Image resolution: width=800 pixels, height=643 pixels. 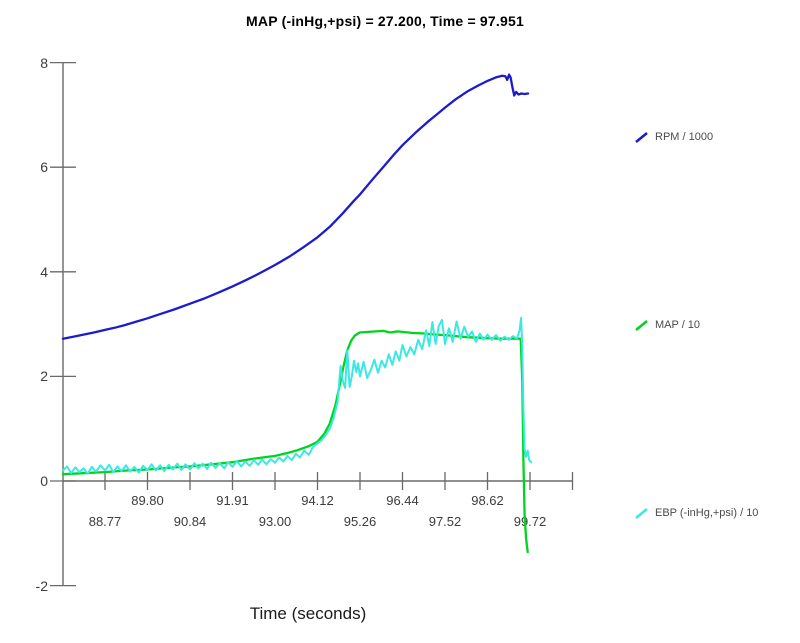 I want to click on x-axis-title: Time (seconds), so click(x=308, y=613).